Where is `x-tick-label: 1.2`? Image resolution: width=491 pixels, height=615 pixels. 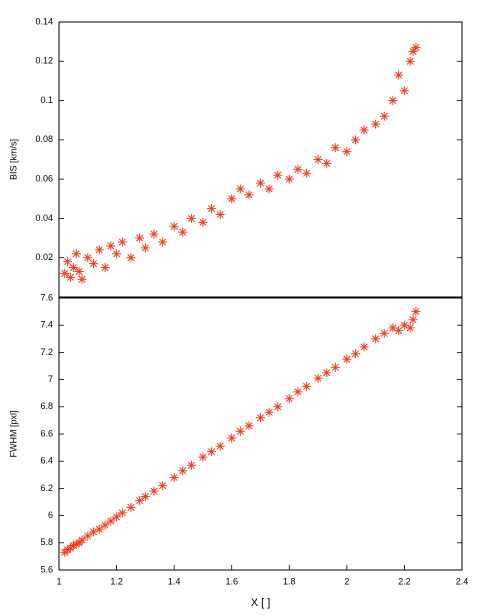
x-tick-label: 1.2 is located at coordinates (116, 581).